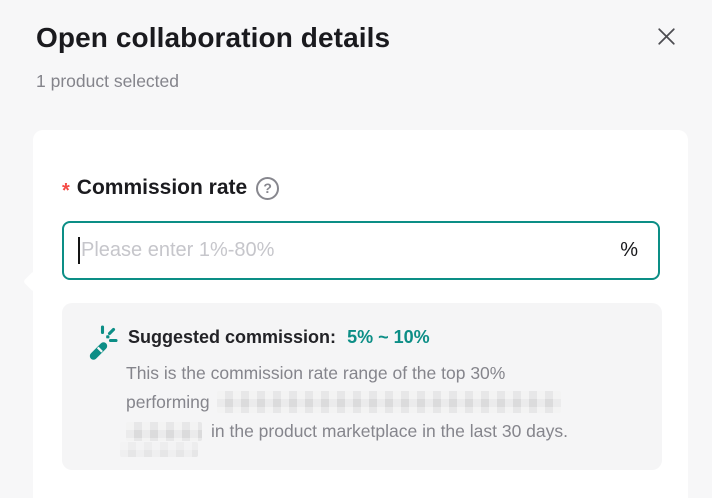  I want to click on close-icon, so click(666, 36).